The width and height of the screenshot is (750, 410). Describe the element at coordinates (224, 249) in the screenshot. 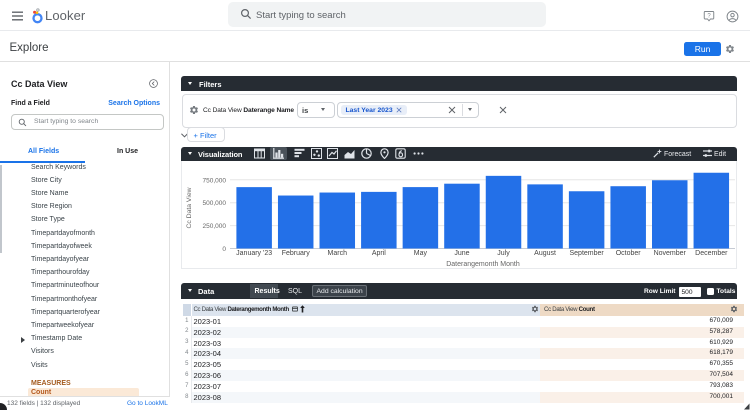

I see `svg-text: 0` at that location.